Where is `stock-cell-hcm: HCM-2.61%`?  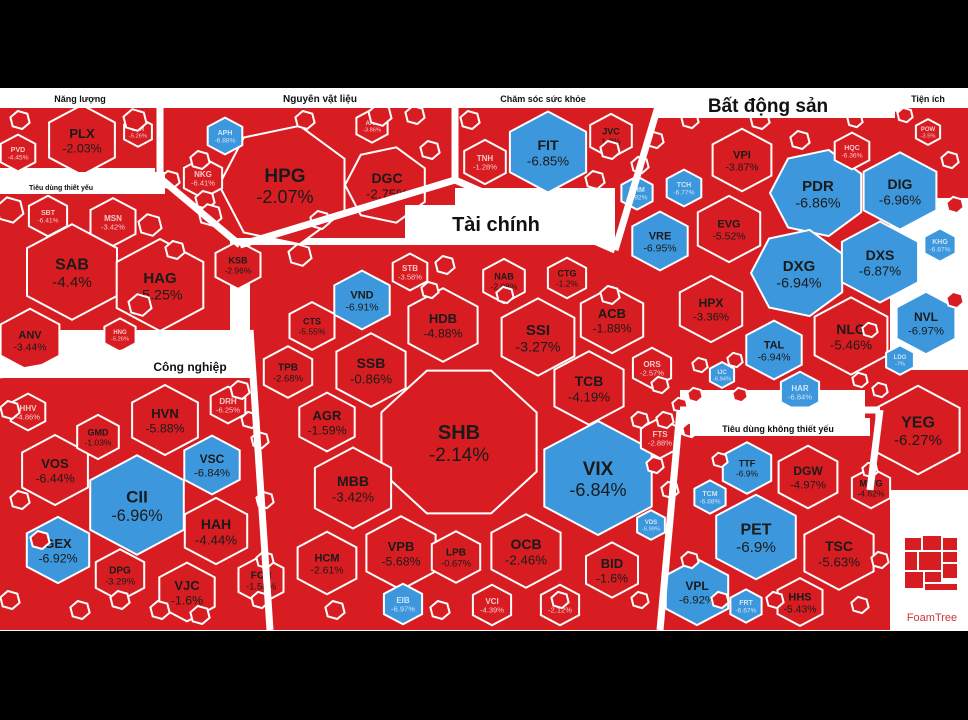
stock-cell-hcm: HCM-2.61% is located at coordinates (327, 563).